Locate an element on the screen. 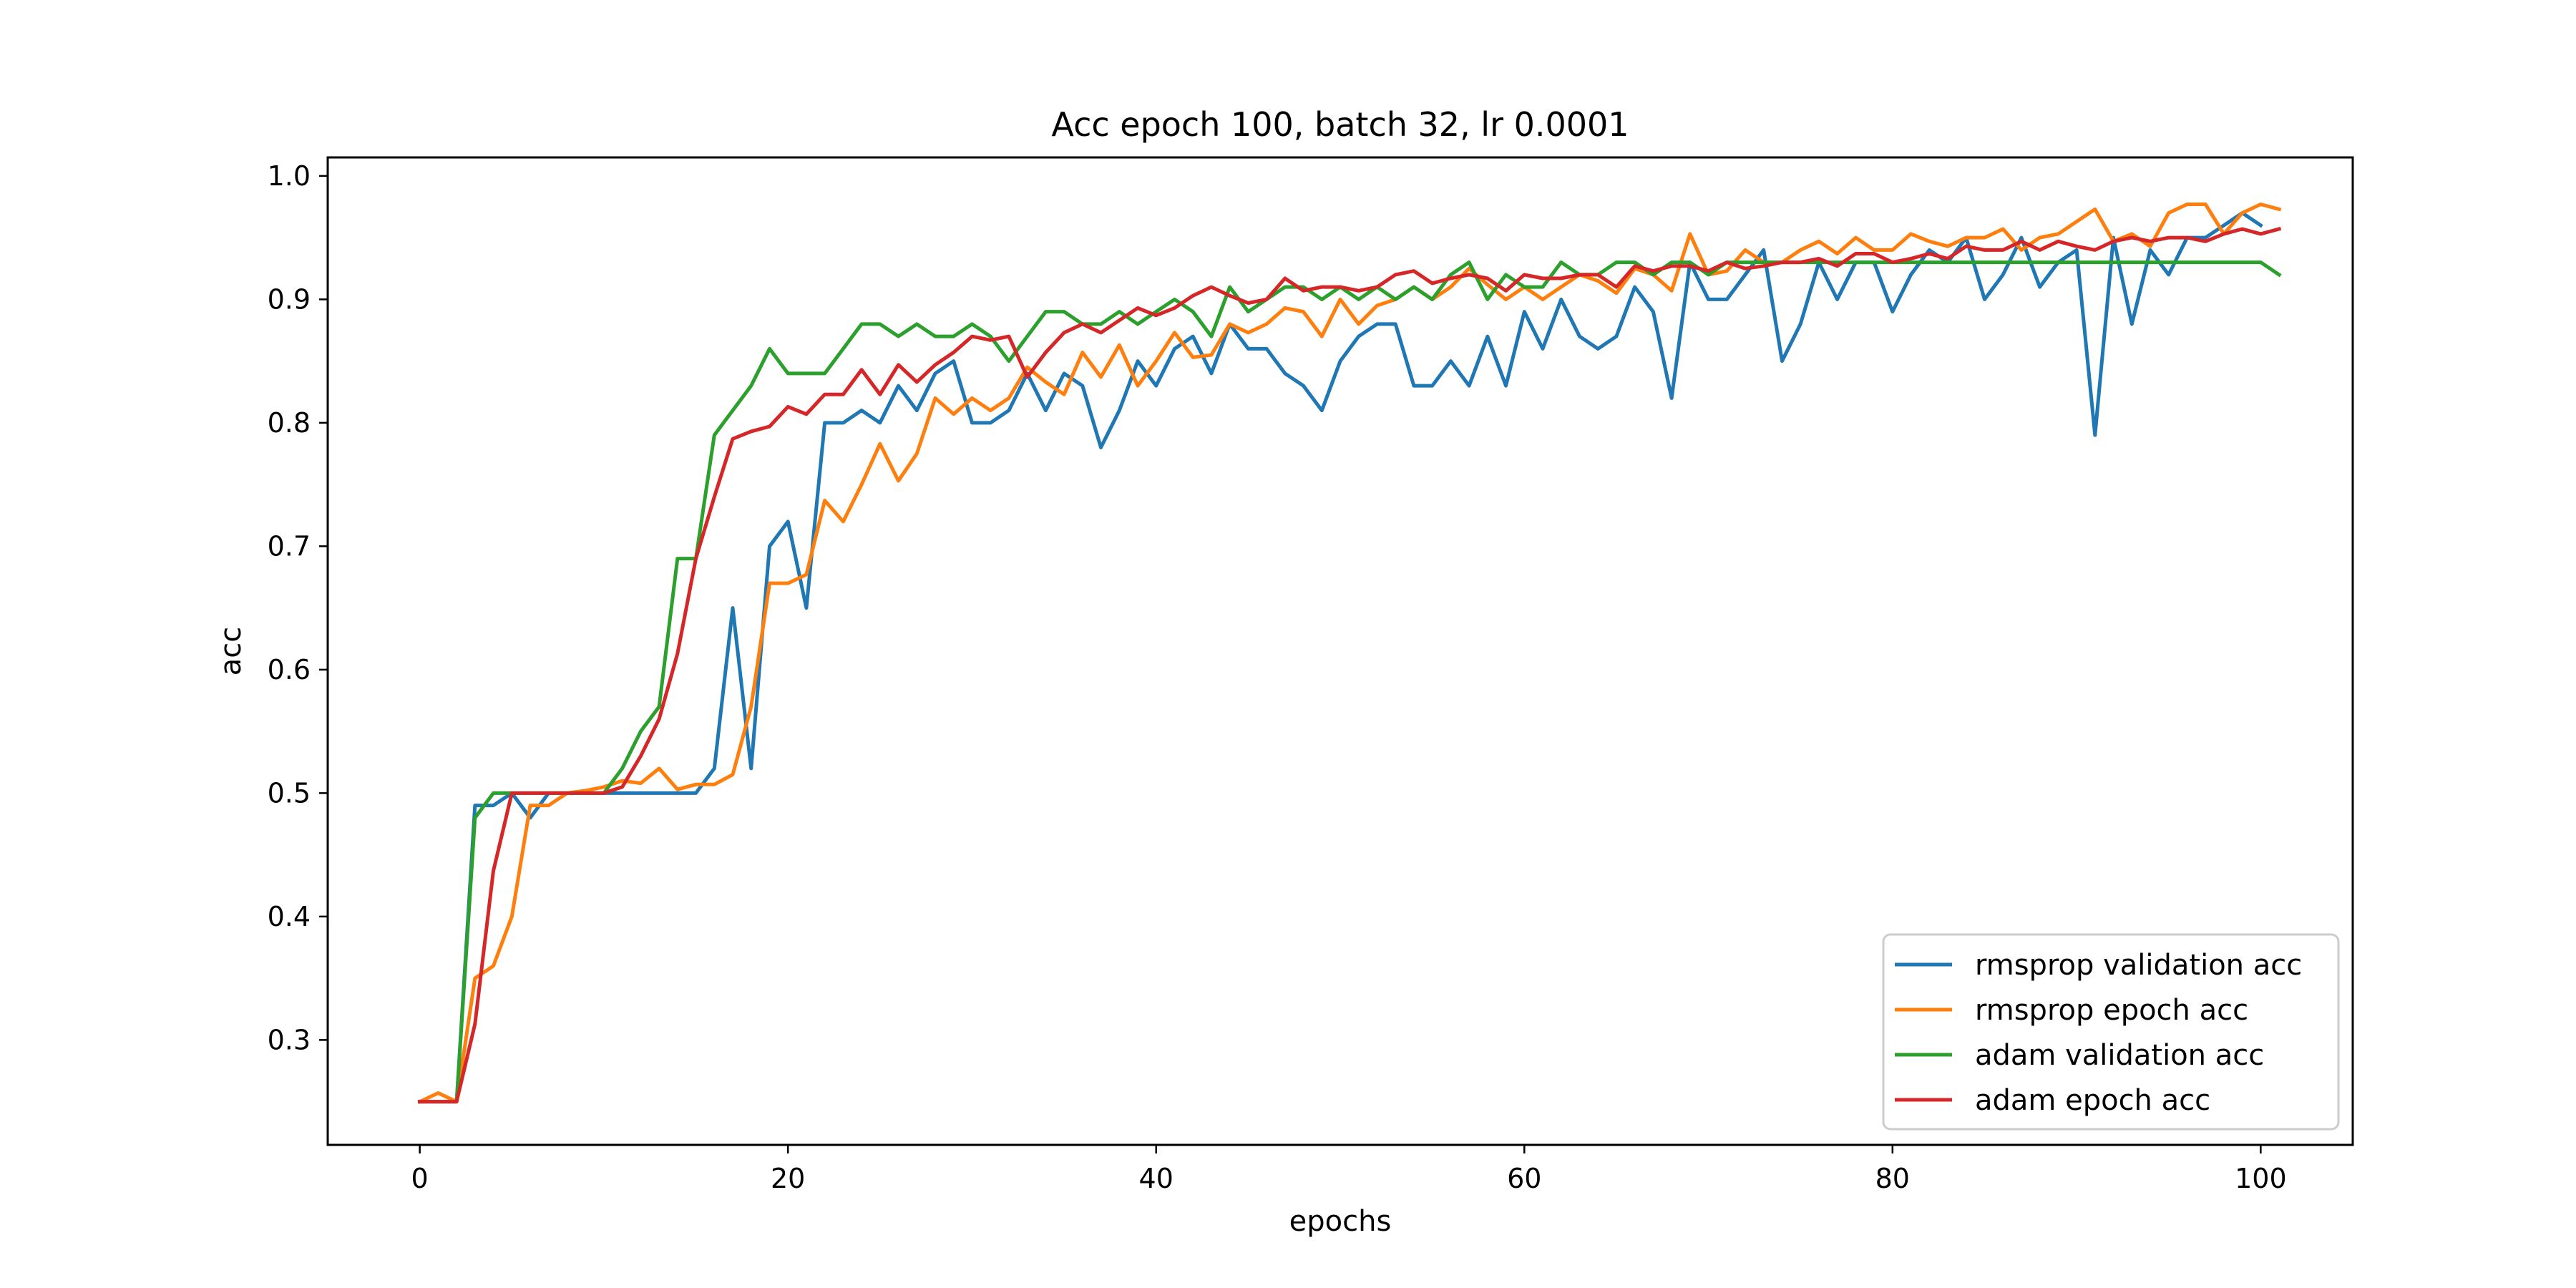 The height and width of the screenshot is (1288, 2576). y-tick-label: 1.0 is located at coordinates (289, 176).